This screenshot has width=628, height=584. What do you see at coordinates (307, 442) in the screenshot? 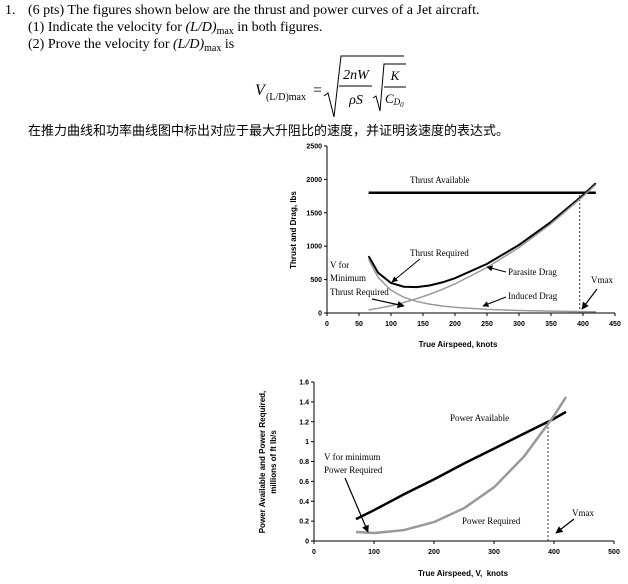
I see `y-tick-label: 1` at bounding box center [307, 442].